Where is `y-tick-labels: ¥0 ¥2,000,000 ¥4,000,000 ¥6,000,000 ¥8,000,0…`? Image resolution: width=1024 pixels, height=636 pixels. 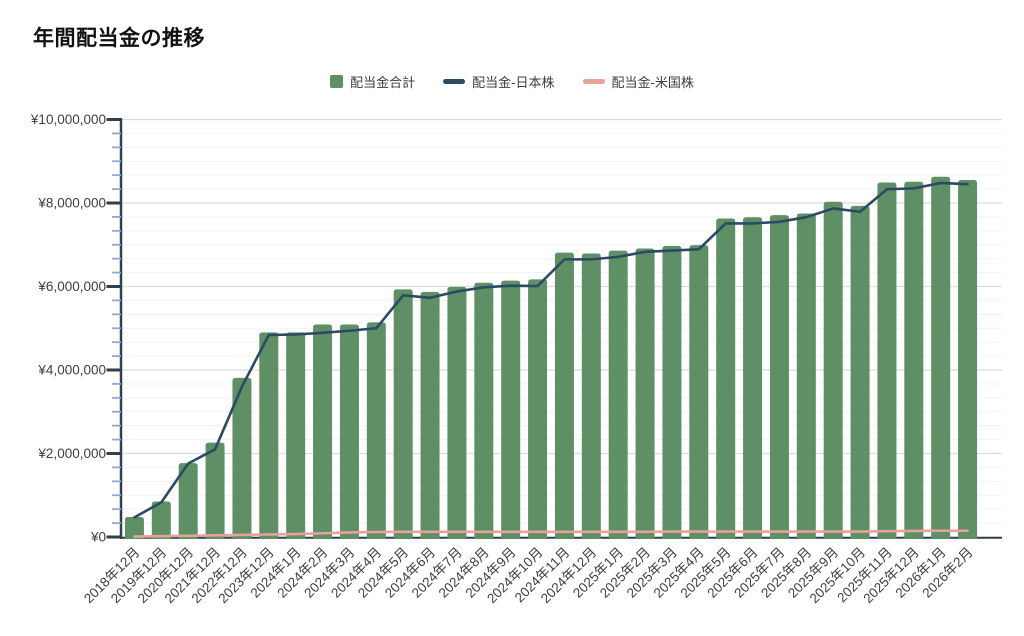 y-tick-labels: ¥0 ¥2,000,000 ¥4,000,000 ¥6,000,000 ¥8,000,0… is located at coordinates (68, 328).